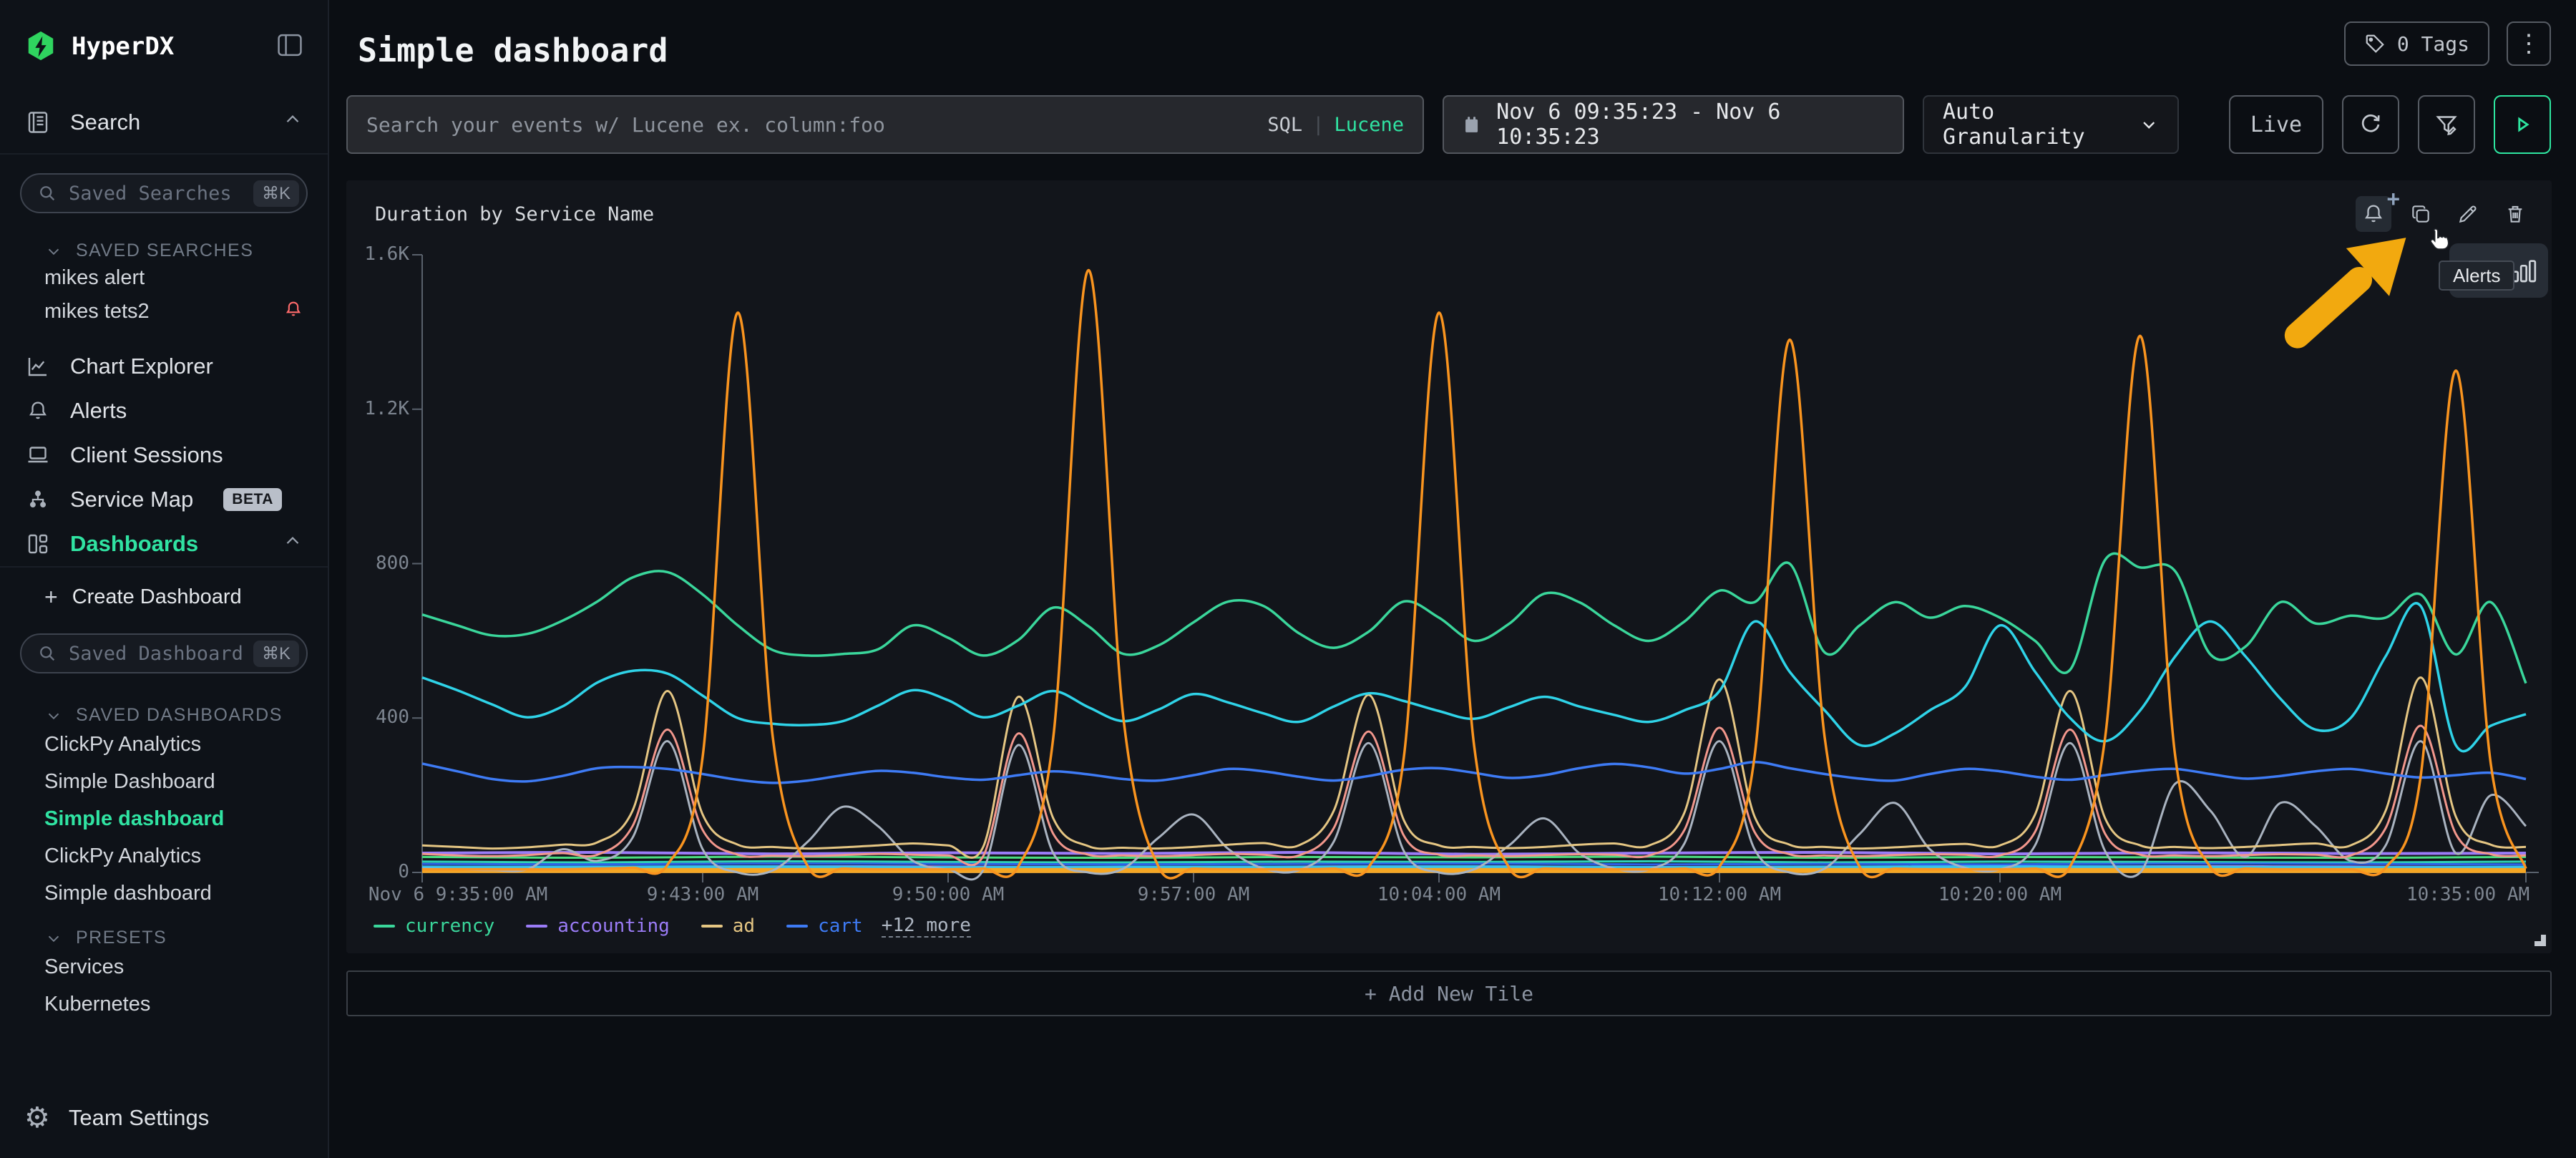 The image size is (2576, 1158). I want to click on sidebar-item-service-map: Service Map BETA, so click(164, 500).